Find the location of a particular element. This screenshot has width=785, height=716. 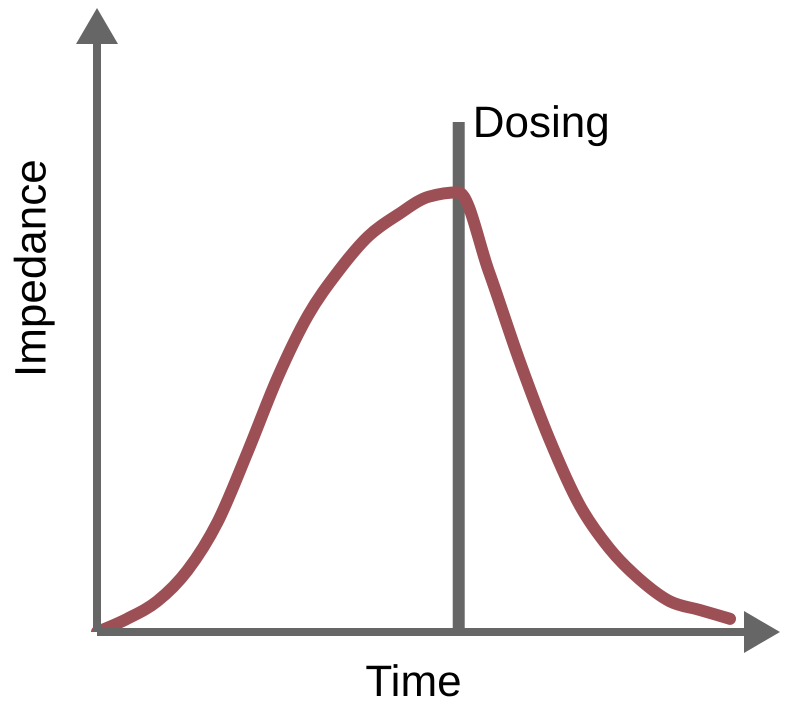

text: Dosing is located at coordinates (541, 123).